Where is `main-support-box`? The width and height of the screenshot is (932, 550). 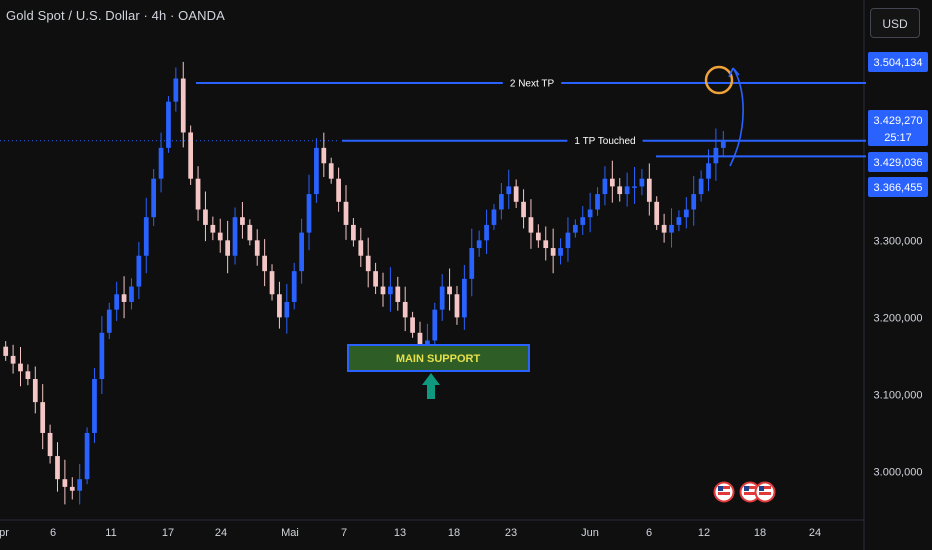 main-support-box is located at coordinates (438, 358).